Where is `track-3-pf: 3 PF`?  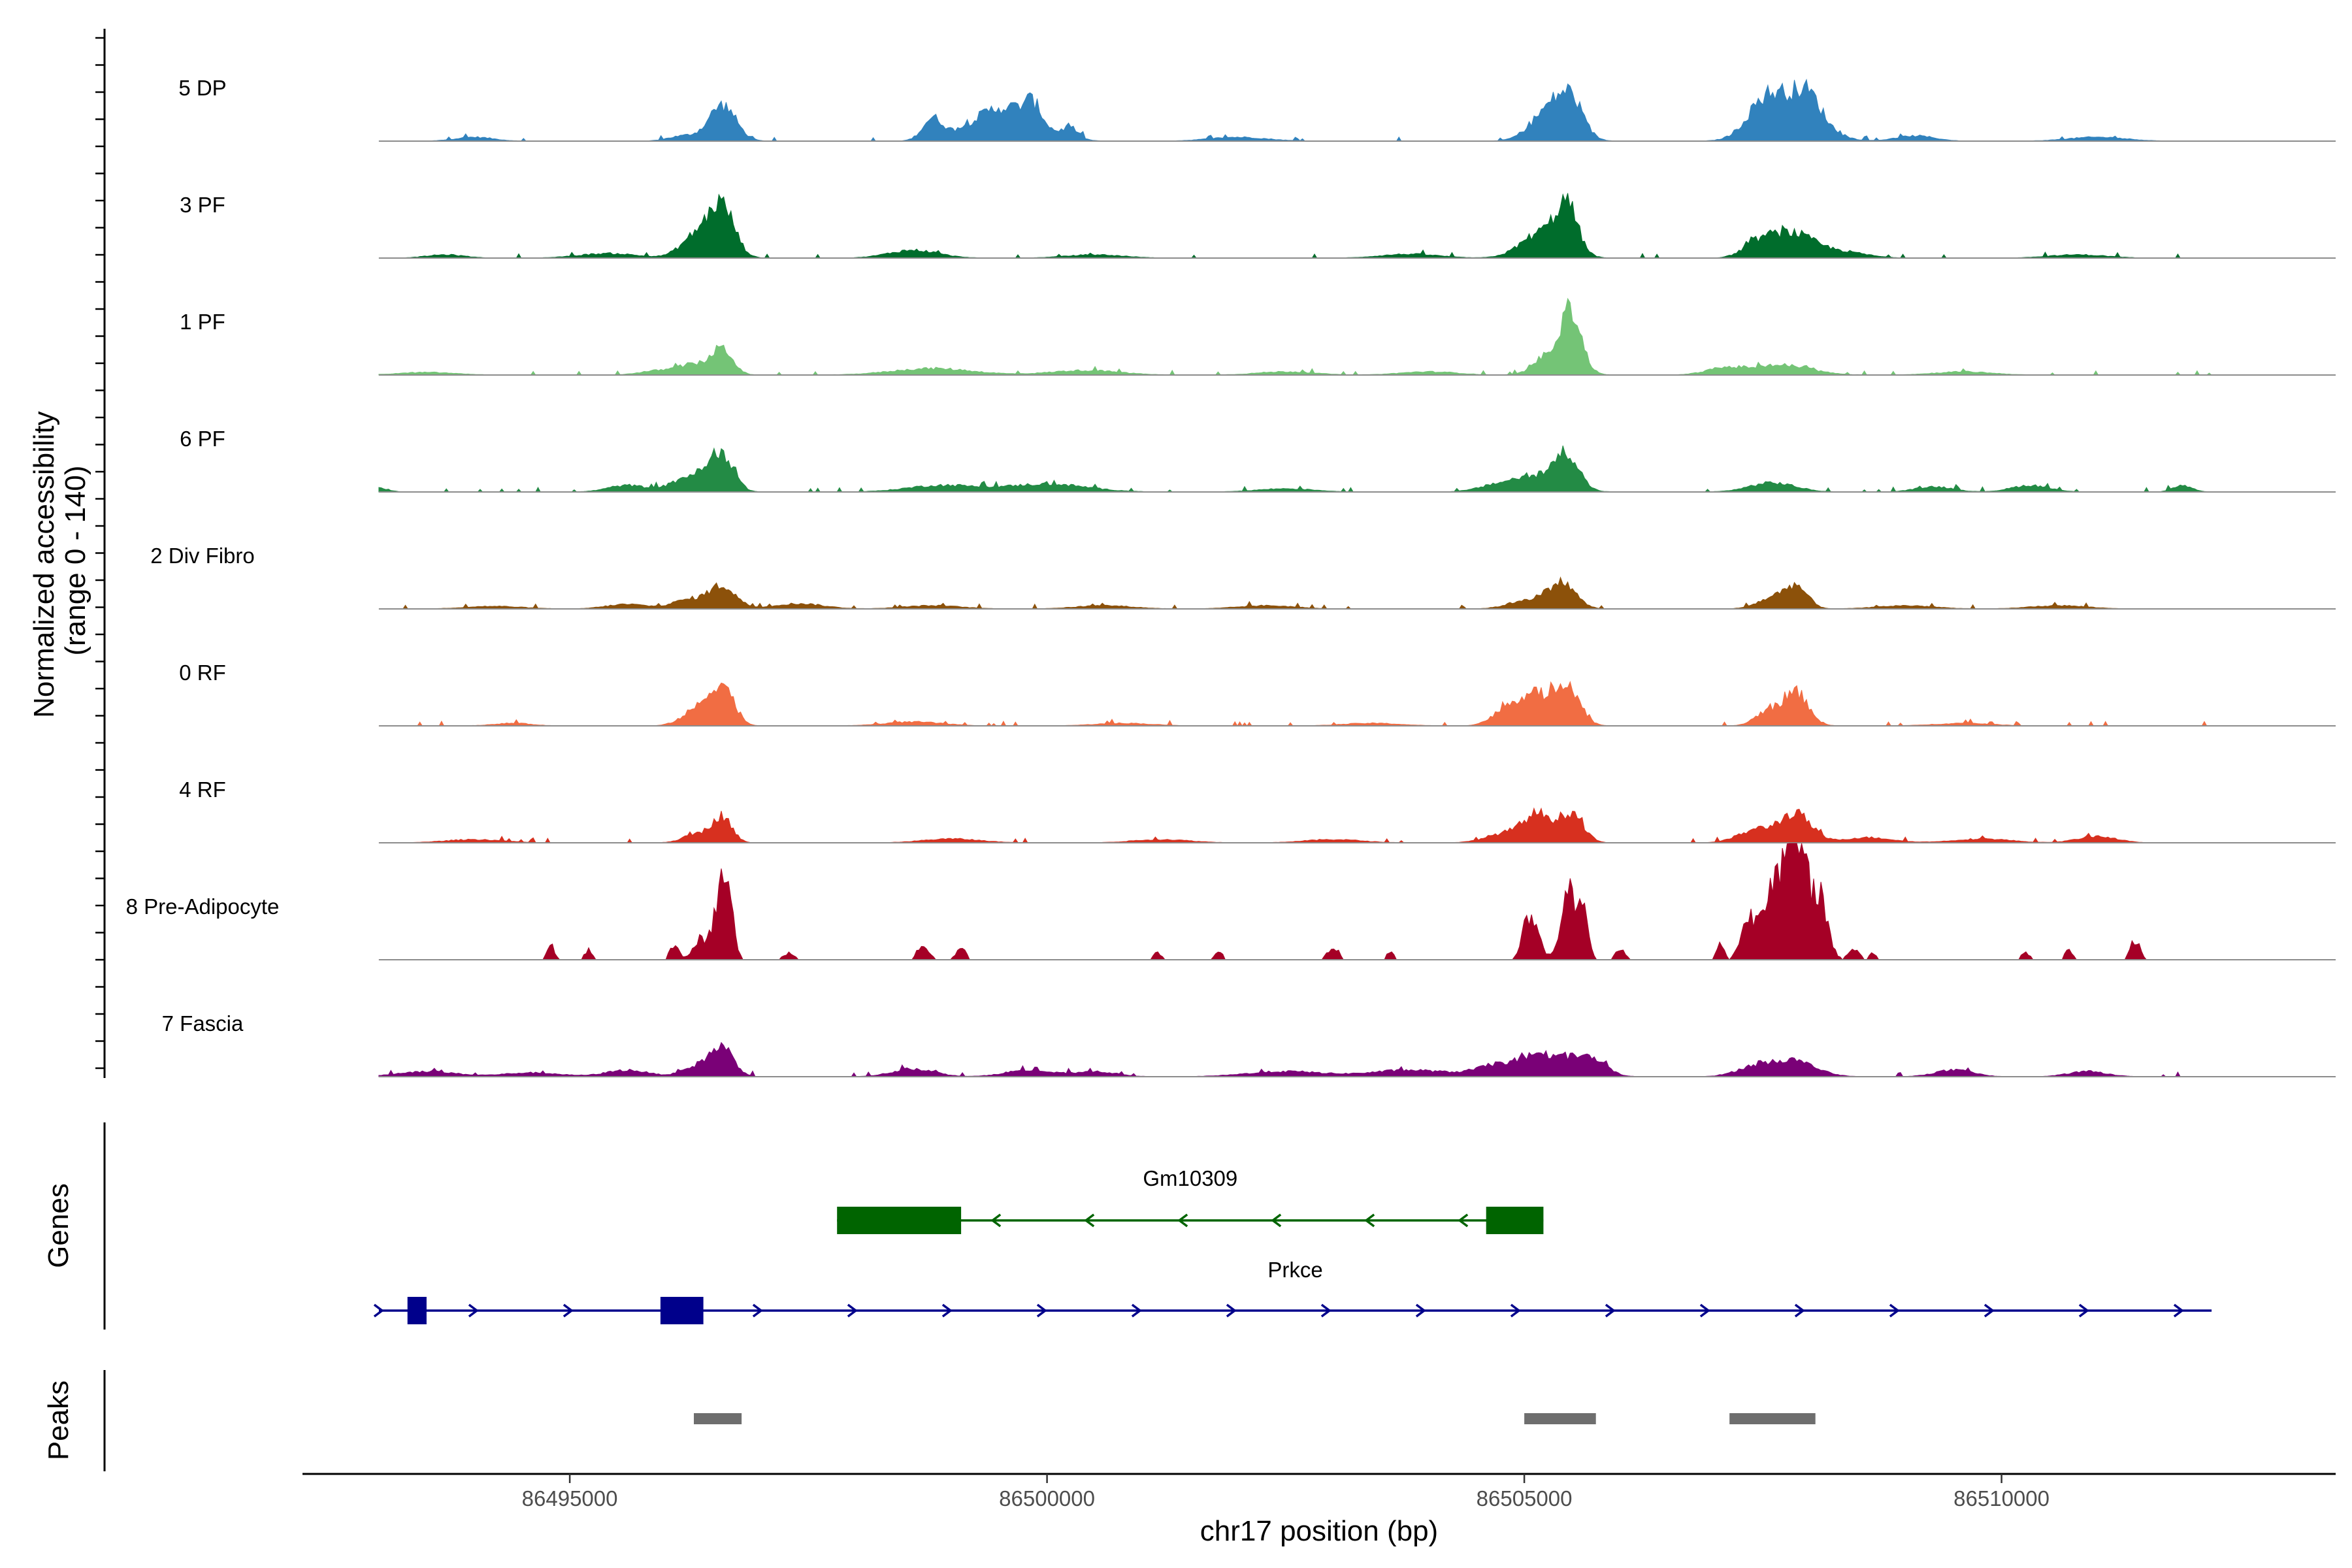
track-3-pf: 3 PF is located at coordinates (1258, 226).